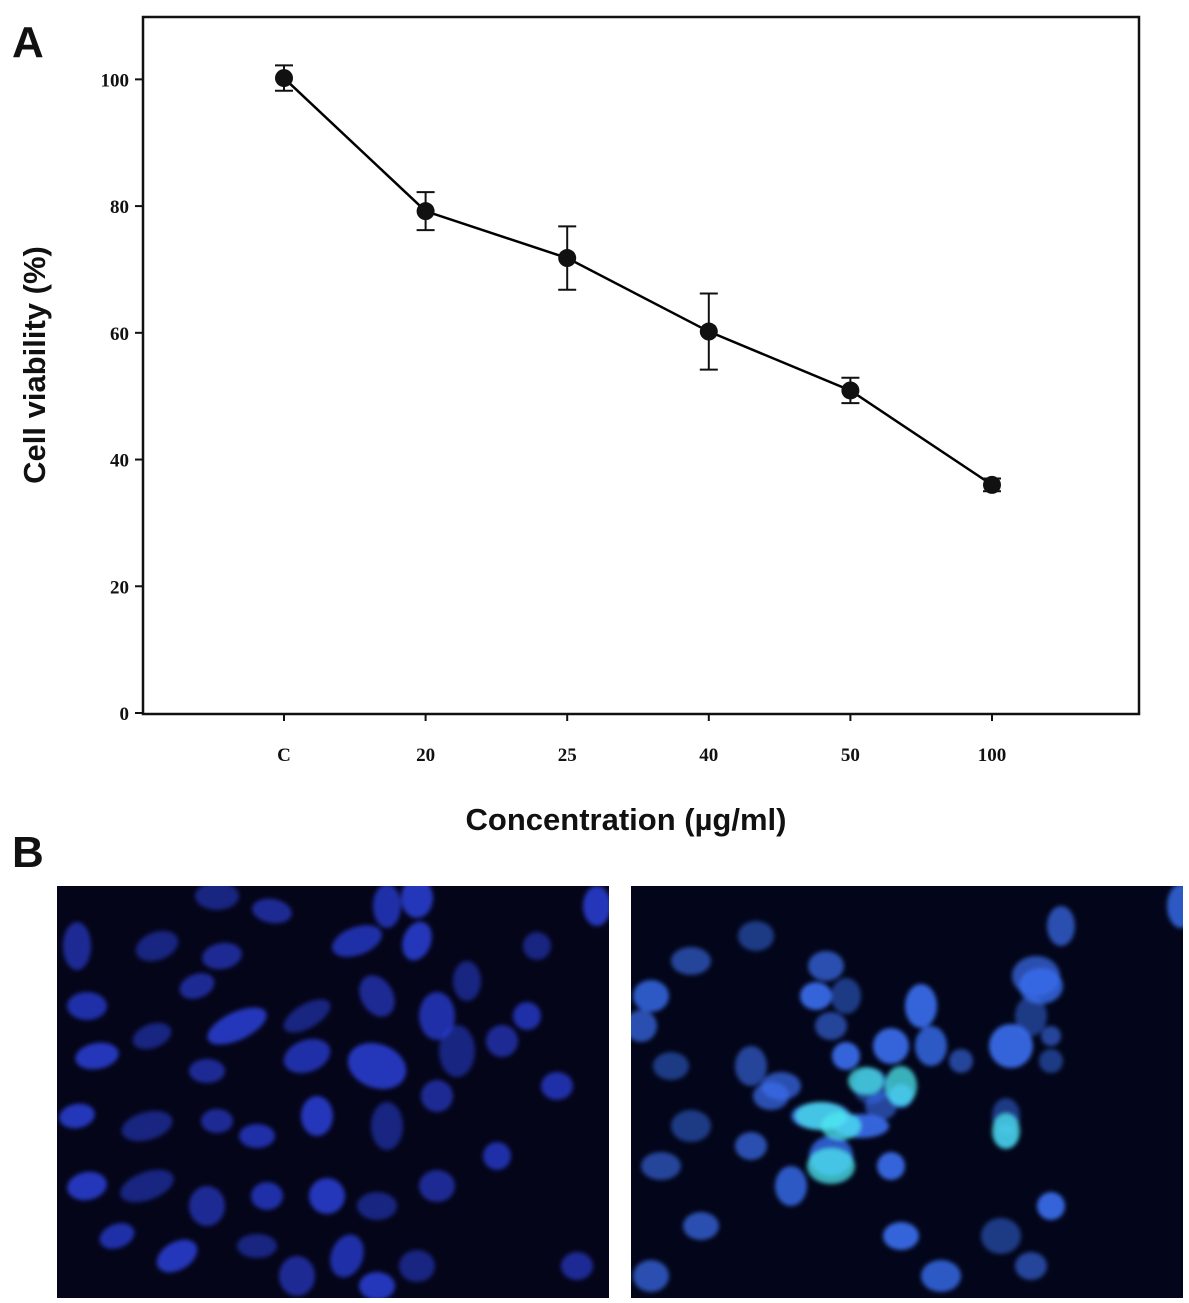 The width and height of the screenshot is (1189, 1303). What do you see at coordinates (119, 207) in the screenshot?
I see `y-tick-label: 80` at bounding box center [119, 207].